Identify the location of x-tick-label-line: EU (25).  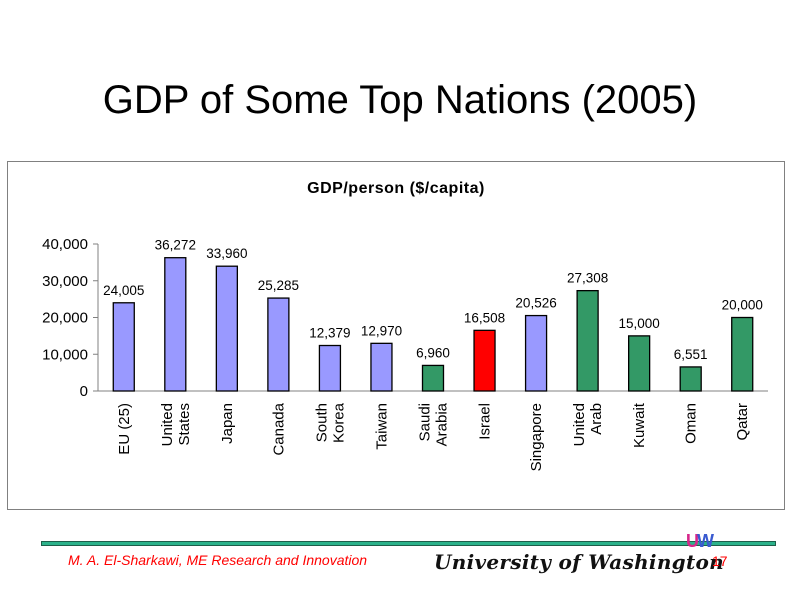
(124, 429).